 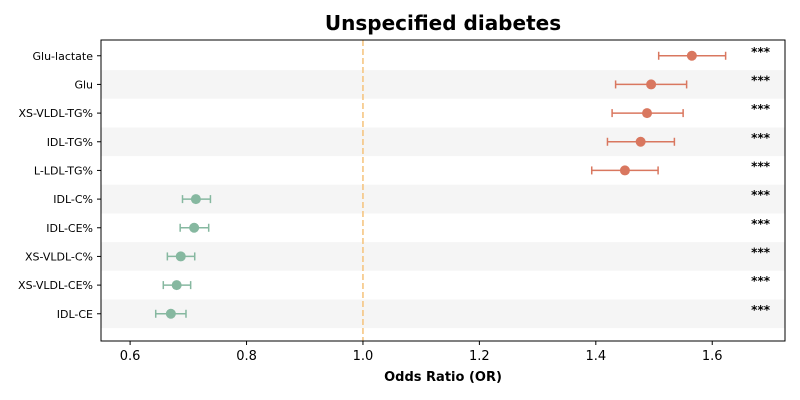 What do you see at coordinates (246, 356) in the screenshot?
I see `x-tick-label: 0.8` at bounding box center [246, 356].